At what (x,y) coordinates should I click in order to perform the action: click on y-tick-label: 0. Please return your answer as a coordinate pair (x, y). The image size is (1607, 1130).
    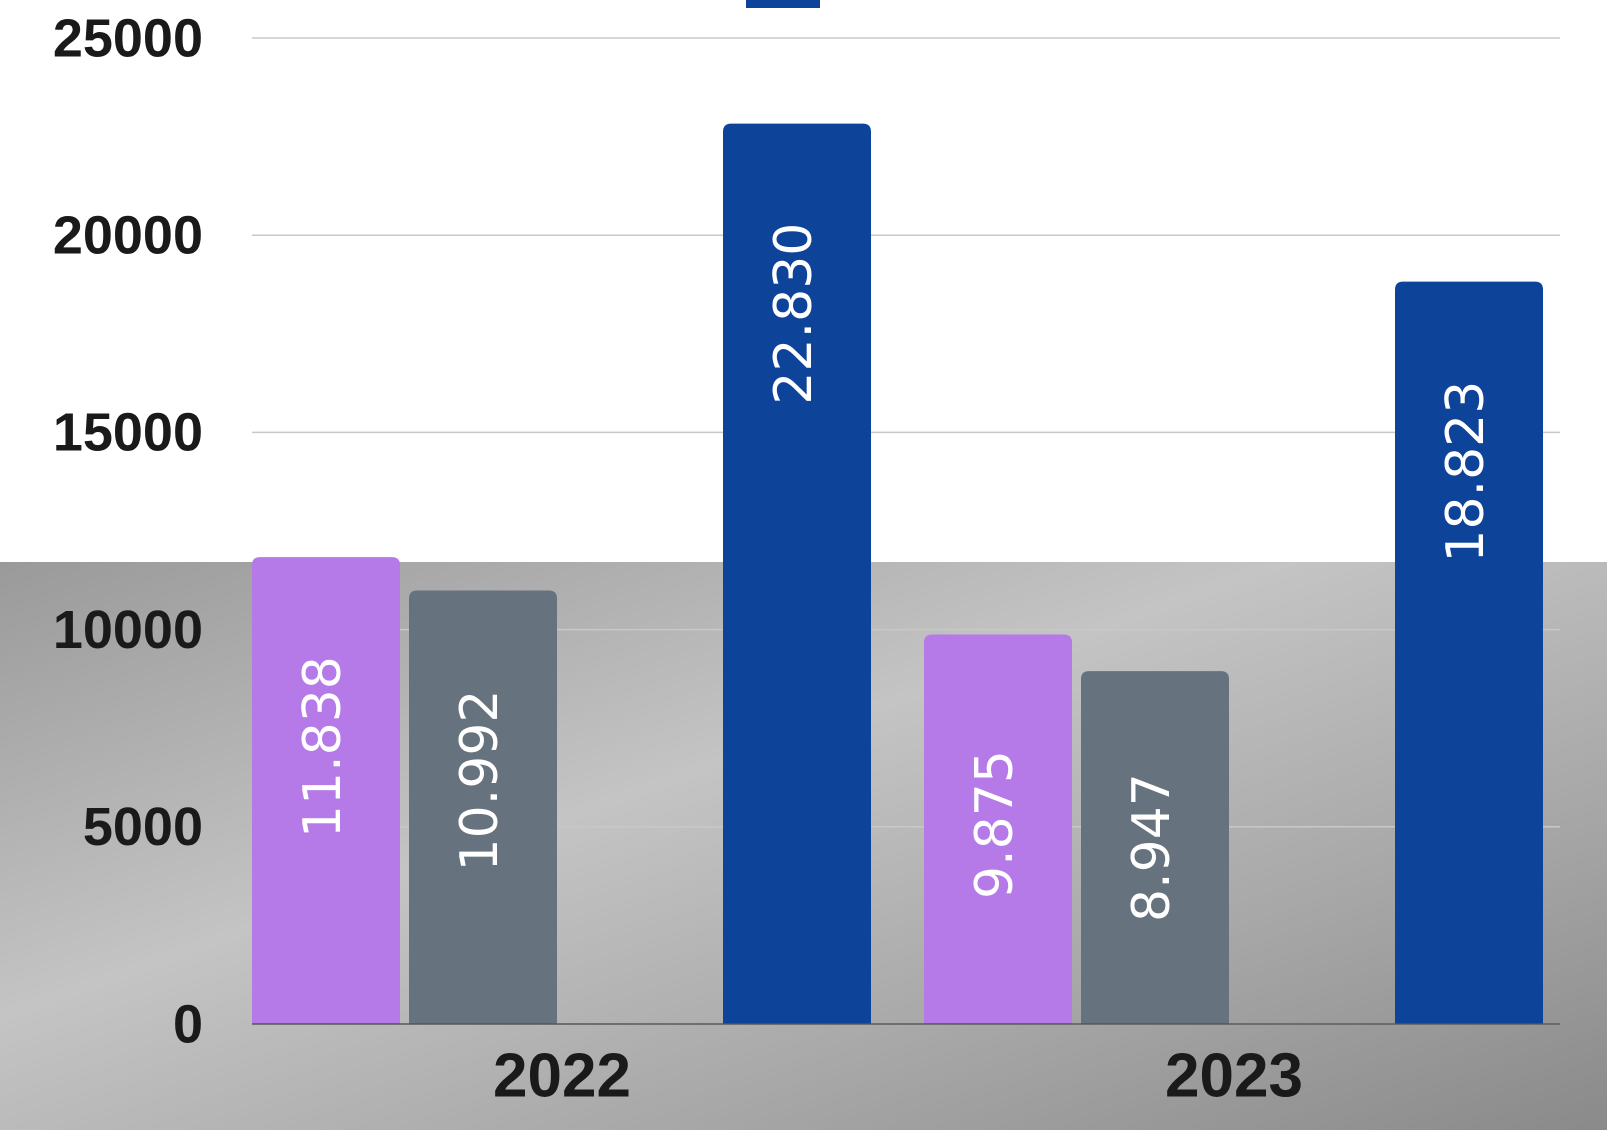
    Looking at the image, I should click on (188, 1024).